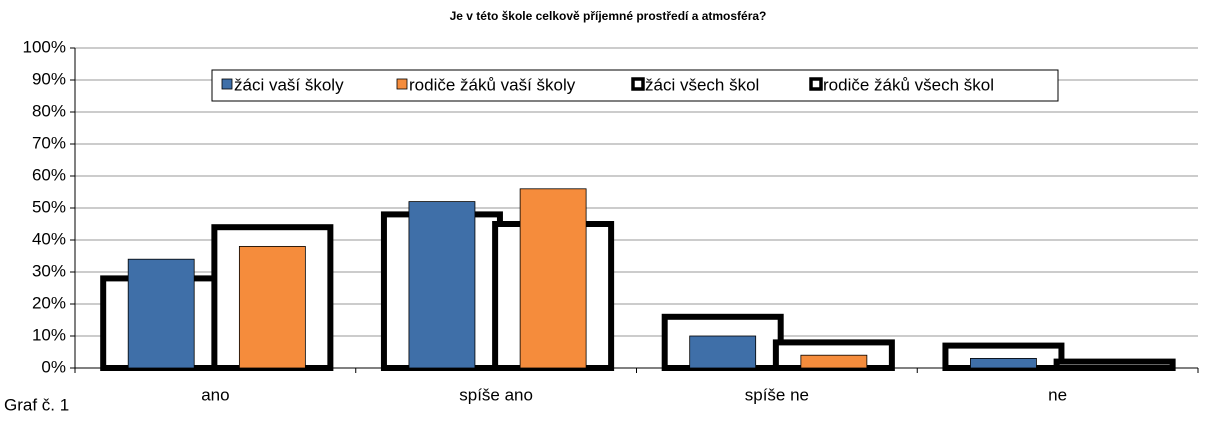  Describe the element at coordinates (49, 334) in the screenshot. I see `y-tick-label: 10%` at that location.